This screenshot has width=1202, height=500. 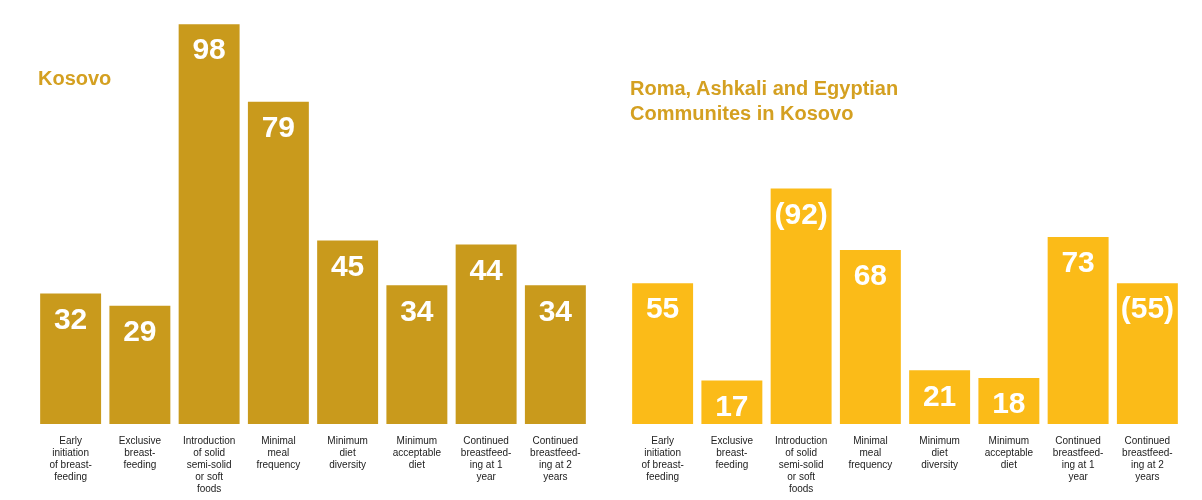 What do you see at coordinates (1078, 262) in the screenshot?
I see `data-label: 73` at bounding box center [1078, 262].